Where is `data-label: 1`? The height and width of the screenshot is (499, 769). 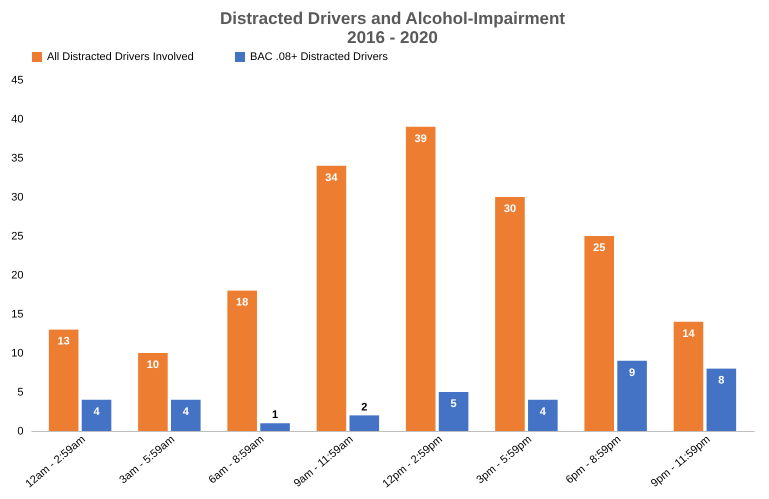
data-label: 1 is located at coordinates (275, 415).